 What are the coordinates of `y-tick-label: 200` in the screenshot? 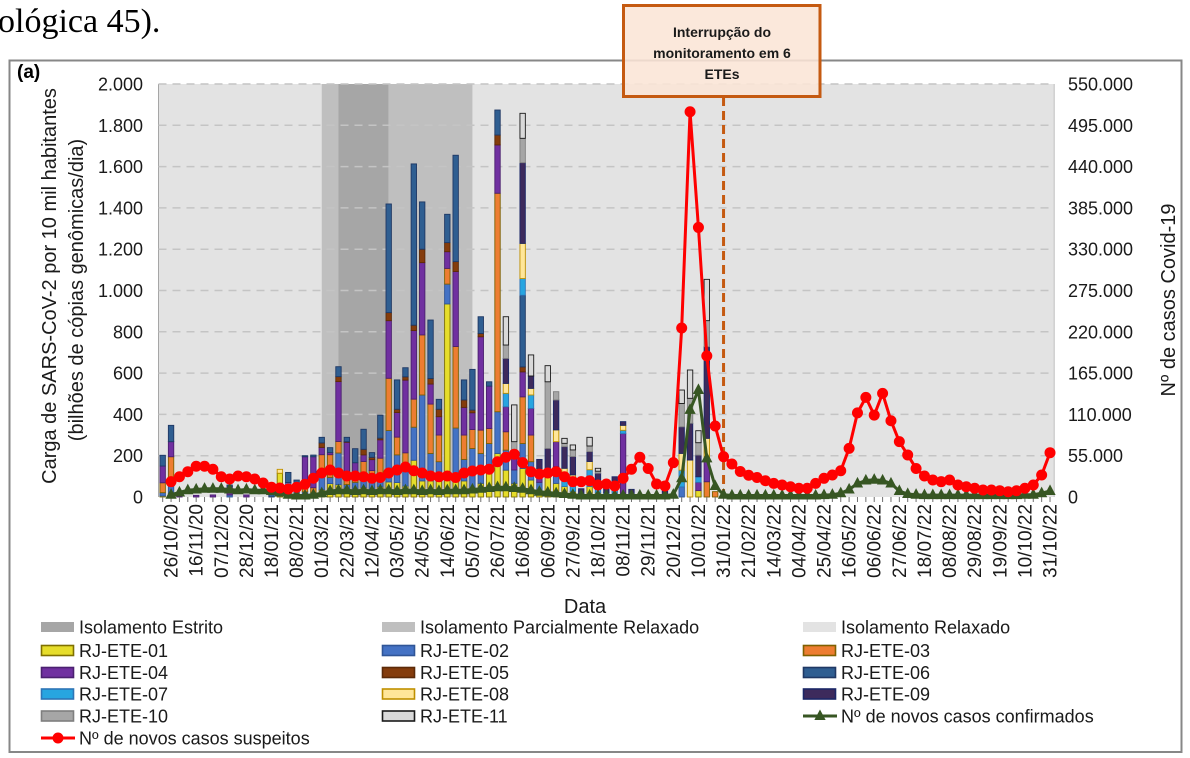 It's located at (128, 456).